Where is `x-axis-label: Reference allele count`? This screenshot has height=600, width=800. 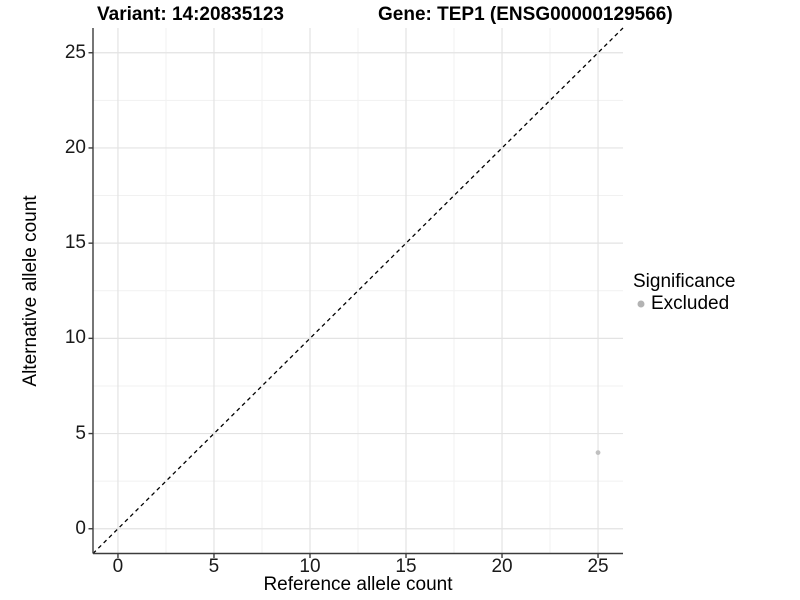 x-axis-label: Reference allele count is located at coordinates (358, 584).